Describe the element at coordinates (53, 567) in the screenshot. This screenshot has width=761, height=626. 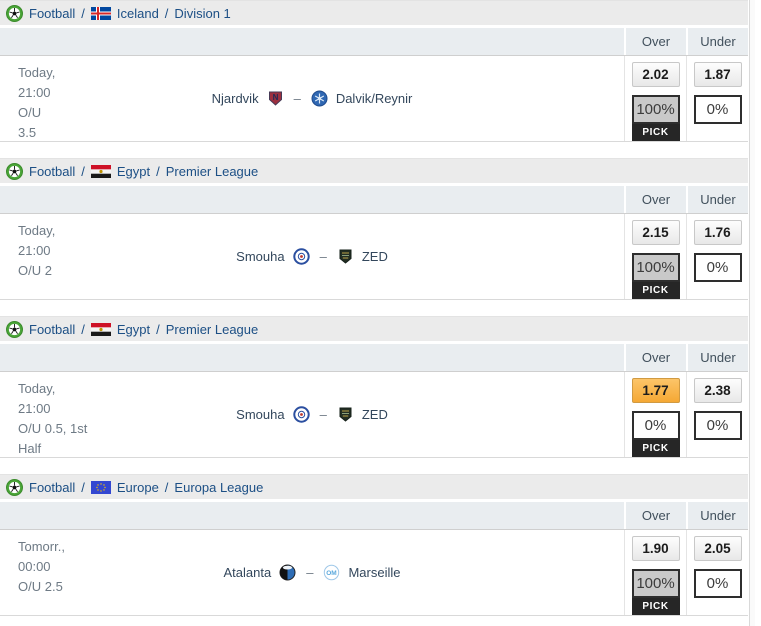
I see `match-info: Tomorr., 00:00 O/U 2.5` at that location.